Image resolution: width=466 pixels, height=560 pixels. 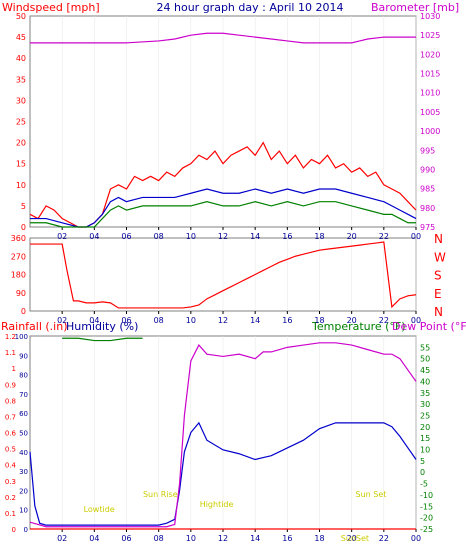 I want to click on rainfall-tick-label: 0.4, so click(x=11, y=466).